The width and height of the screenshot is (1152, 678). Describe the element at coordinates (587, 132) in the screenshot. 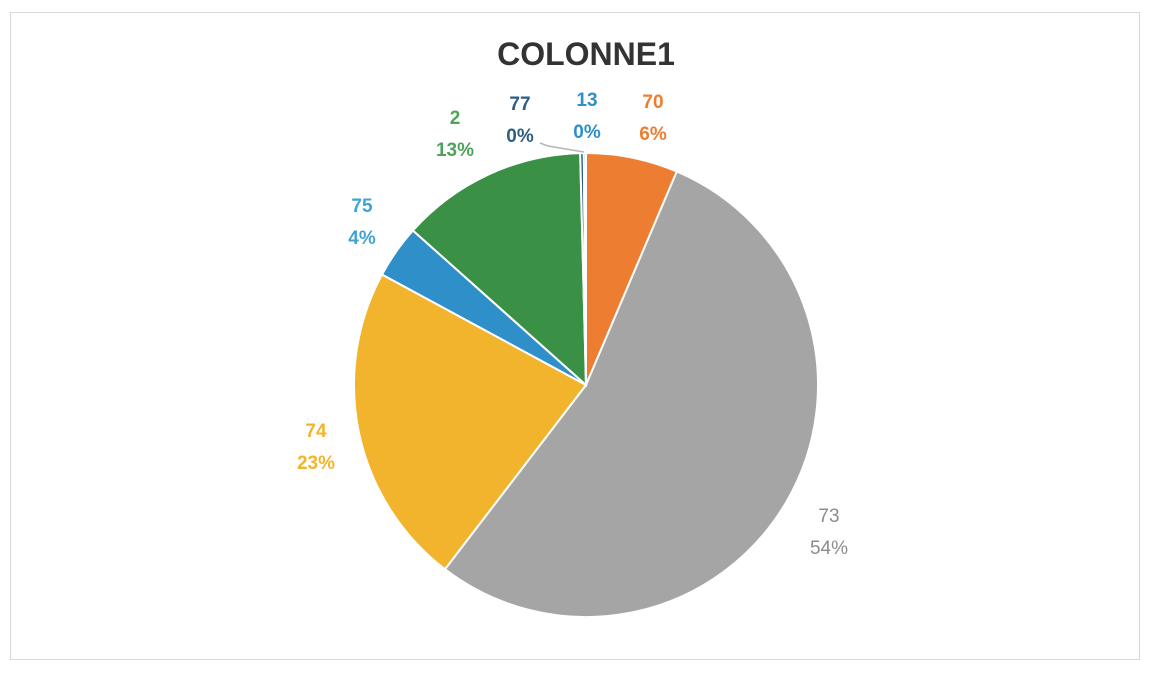

I see `data-label-percent-13: 0%` at that location.